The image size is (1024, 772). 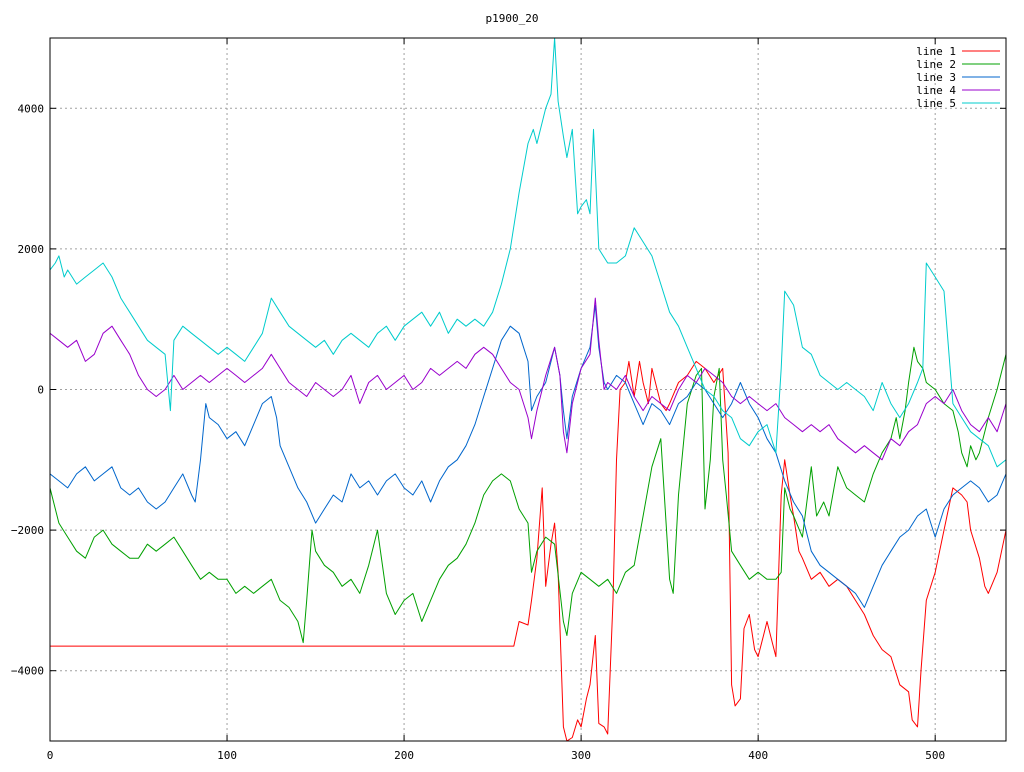 What do you see at coordinates (40, 390) in the screenshot?
I see `y-tick-label: 0` at bounding box center [40, 390].